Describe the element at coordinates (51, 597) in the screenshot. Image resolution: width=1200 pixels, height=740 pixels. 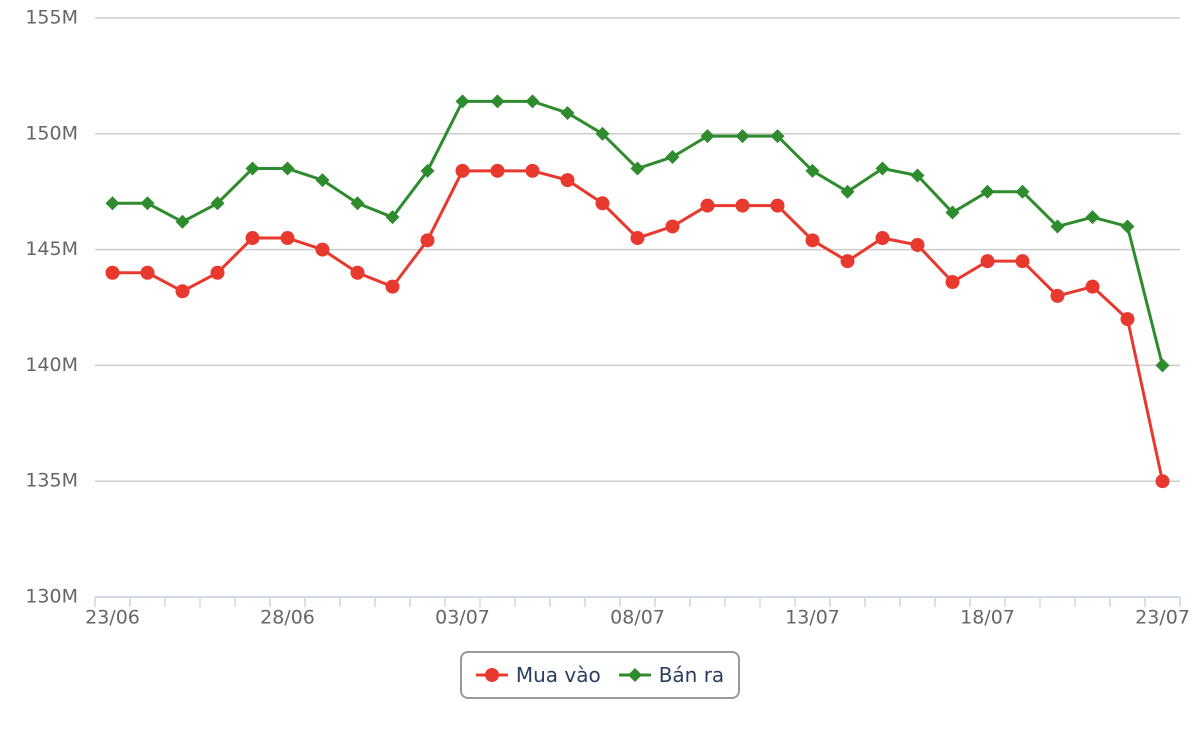
I see `y-tick-label: 130M` at that location.